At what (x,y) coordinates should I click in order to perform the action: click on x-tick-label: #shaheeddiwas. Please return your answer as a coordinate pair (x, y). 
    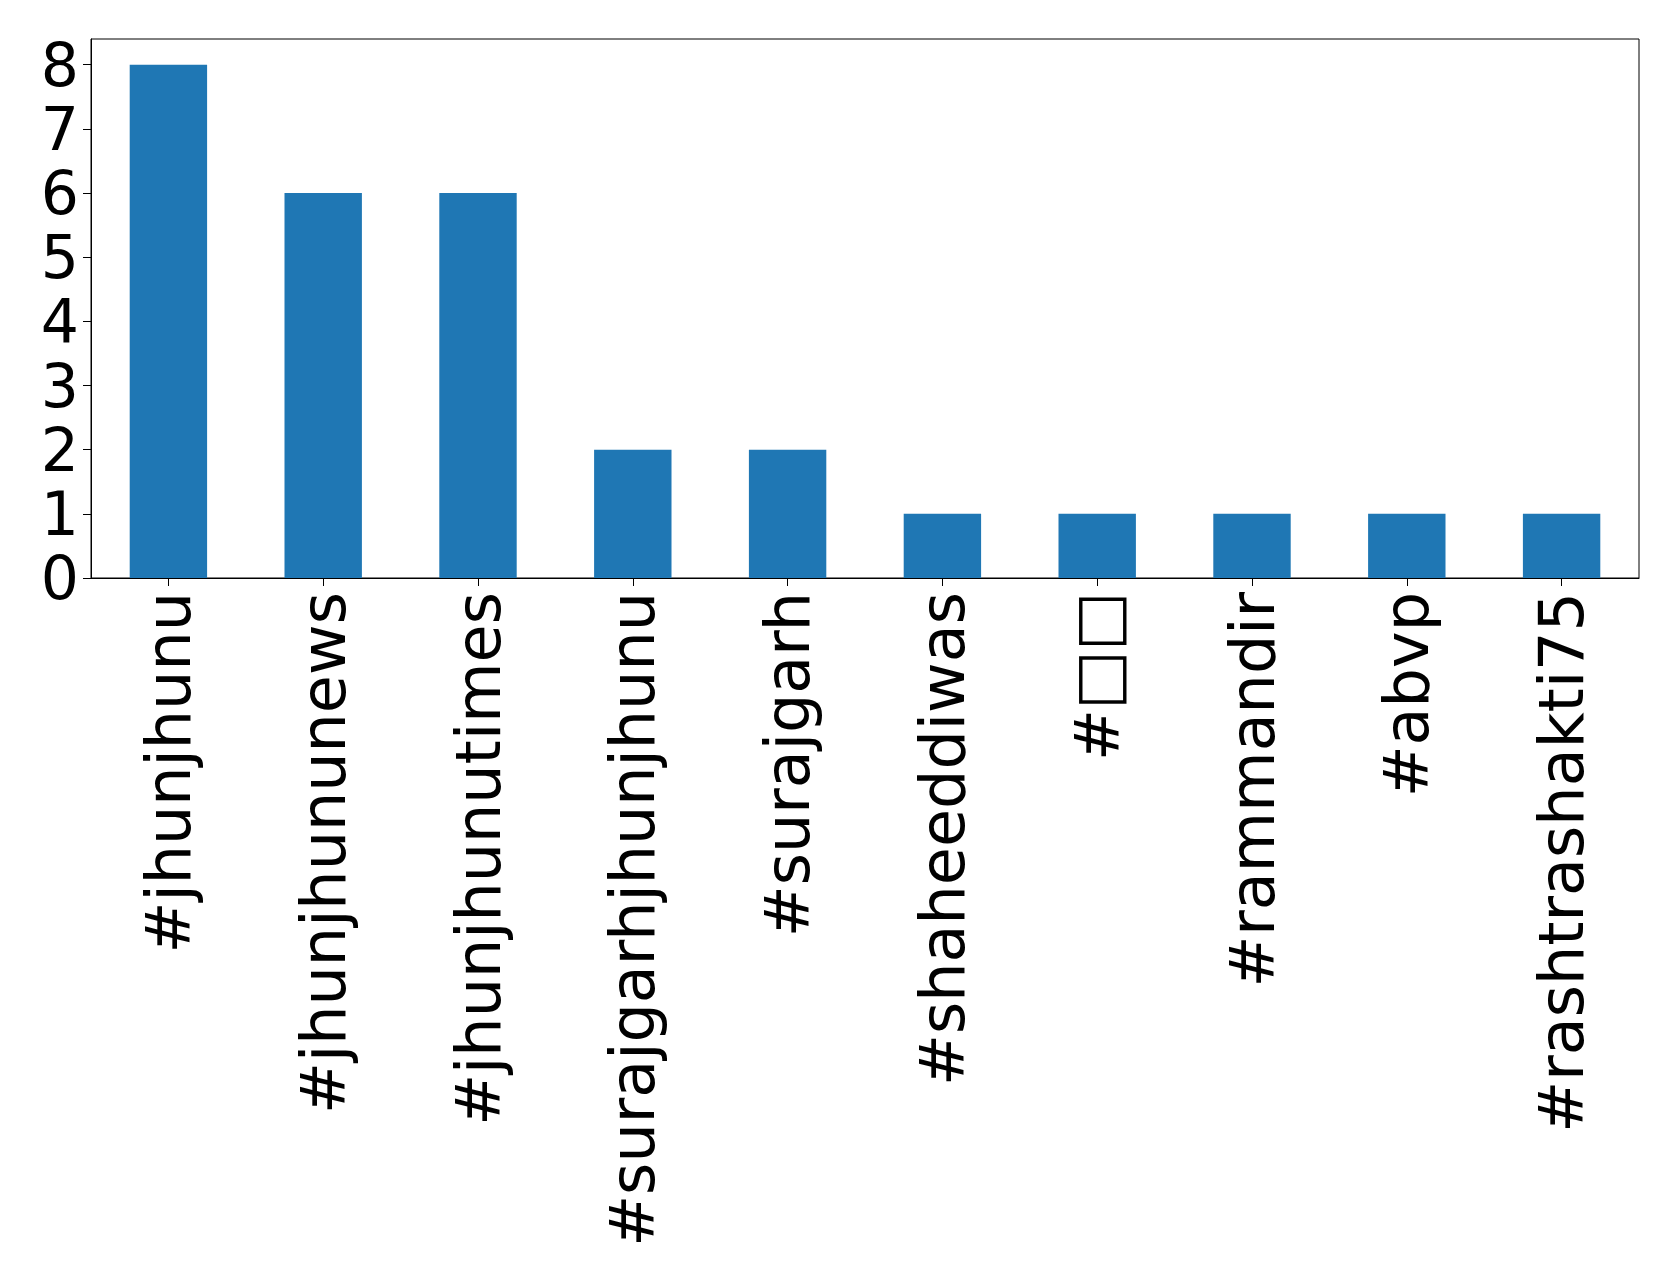
    Looking at the image, I should click on (942, 839).